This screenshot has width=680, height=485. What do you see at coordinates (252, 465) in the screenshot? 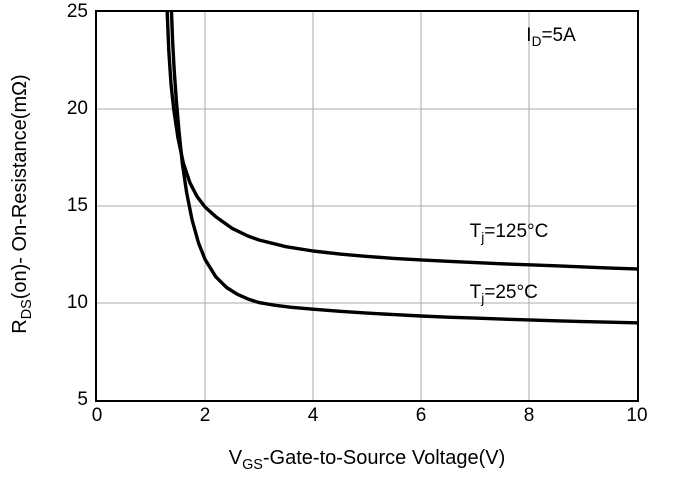
I see `x-axis-title-sub: GS` at bounding box center [252, 465].